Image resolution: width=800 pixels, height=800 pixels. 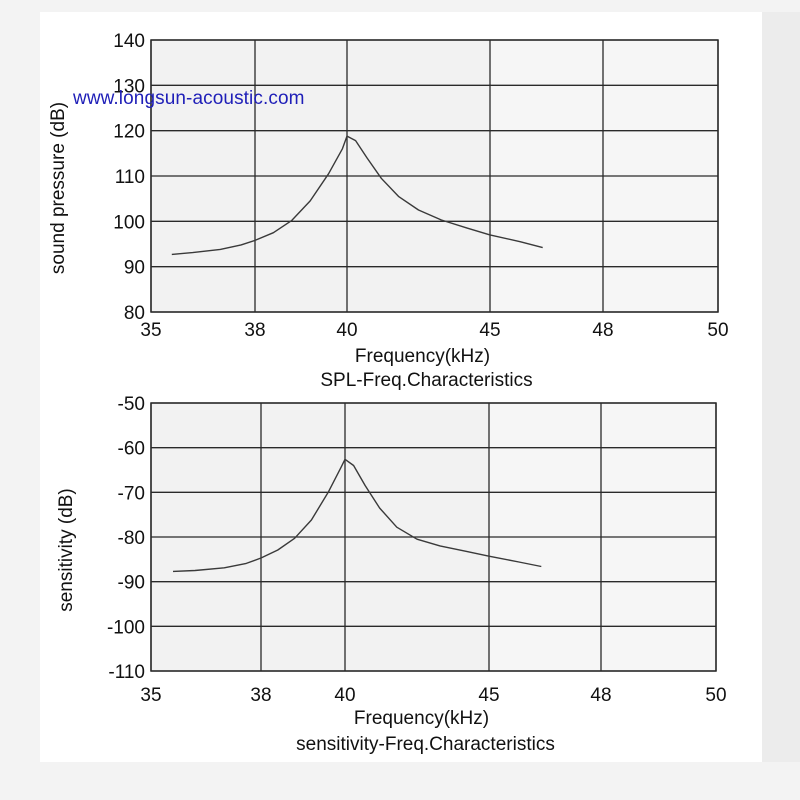 What do you see at coordinates (126, 627) in the screenshot?
I see `y-tick-label: -100` at bounding box center [126, 627].